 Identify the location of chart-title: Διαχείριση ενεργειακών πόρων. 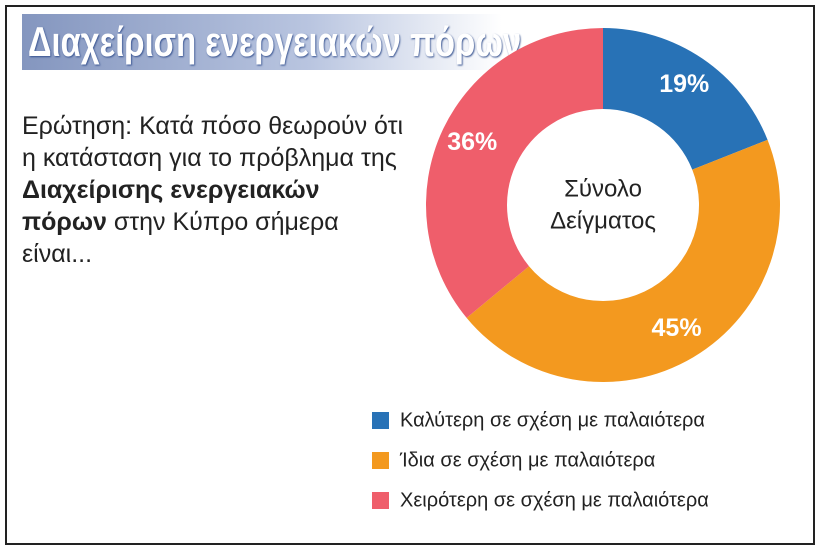
(275, 41).